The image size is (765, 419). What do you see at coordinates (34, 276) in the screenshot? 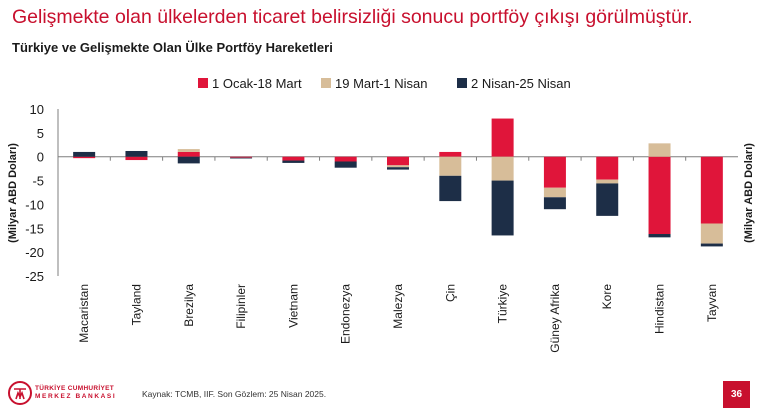
I see `y-tick-label: -25` at bounding box center [34, 276].